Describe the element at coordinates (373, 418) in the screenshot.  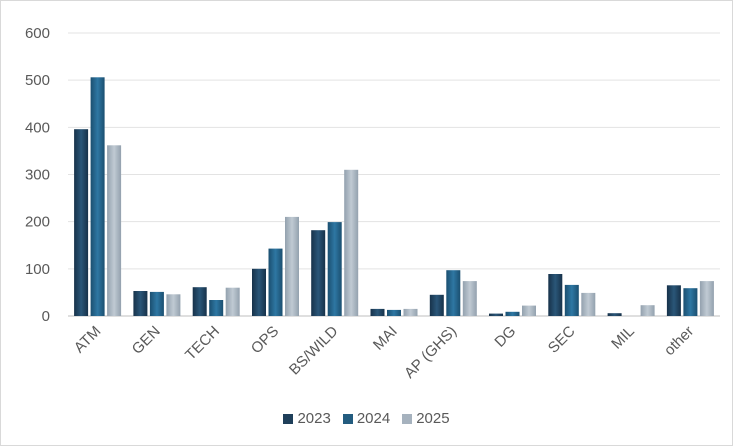
I see `legend-label: 2024` at that location.